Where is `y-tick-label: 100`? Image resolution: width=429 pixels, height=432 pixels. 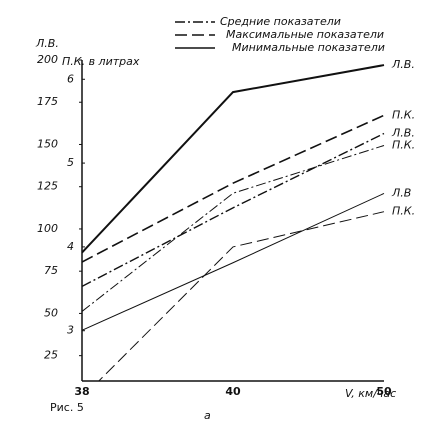
y-tick-label: 100 is located at coordinates (47, 228).